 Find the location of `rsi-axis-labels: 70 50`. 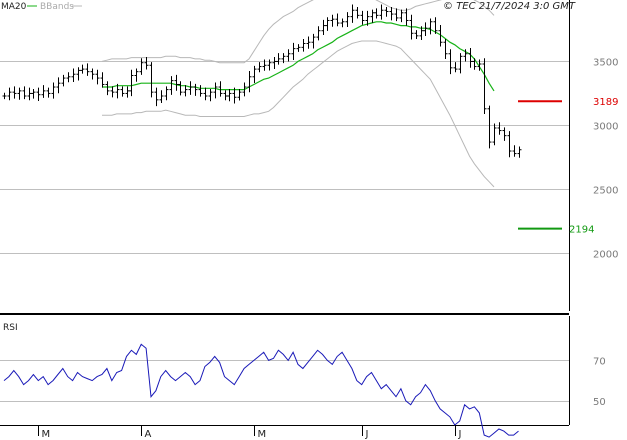

rsi-axis-labels: 70 50 is located at coordinates (599, 381).